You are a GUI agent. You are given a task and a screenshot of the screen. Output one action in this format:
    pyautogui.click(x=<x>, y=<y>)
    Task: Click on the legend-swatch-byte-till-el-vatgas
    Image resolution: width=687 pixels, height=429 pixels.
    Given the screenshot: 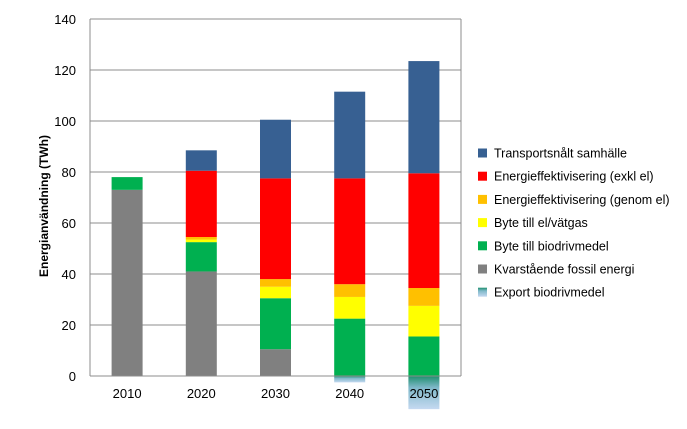 What is the action you would take?
    pyautogui.click(x=482, y=223)
    